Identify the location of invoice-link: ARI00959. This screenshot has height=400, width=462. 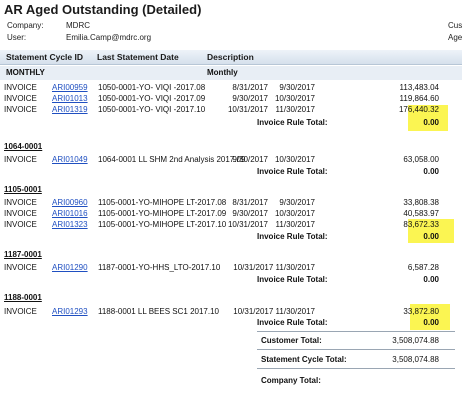
(70, 87).